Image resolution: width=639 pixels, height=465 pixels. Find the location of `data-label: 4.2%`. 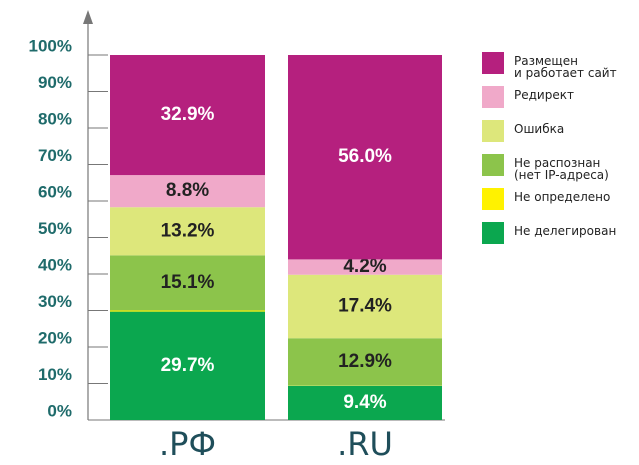

data-label: 4.2% is located at coordinates (364, 266).